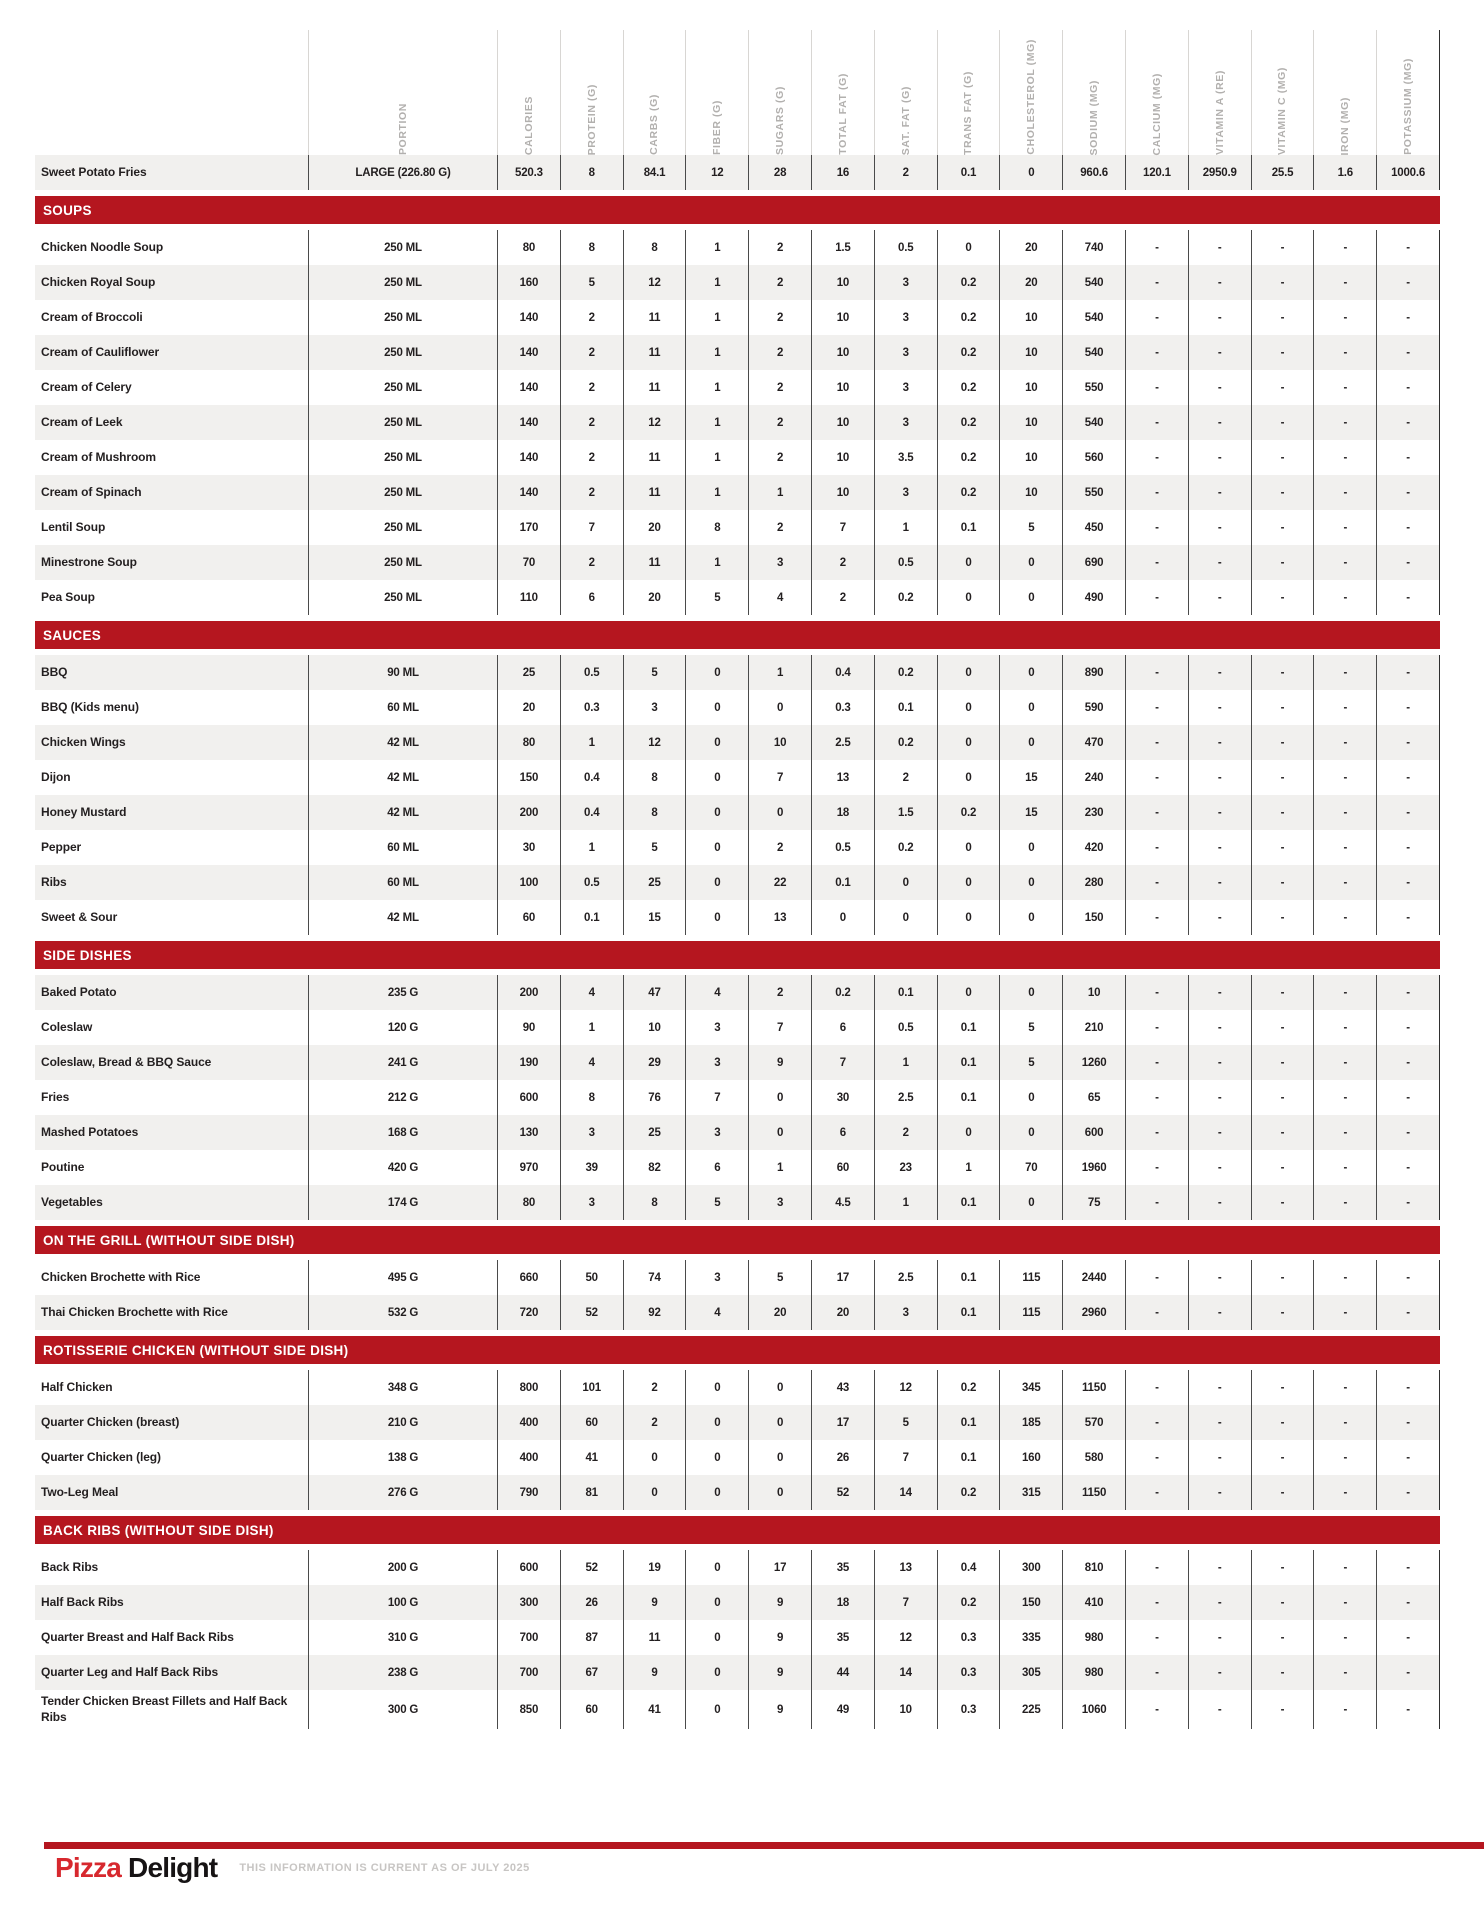 The height and width of the screenshot is (1920, 1484). I want to click on cell-carbs-g: 9, so click(654, 1602).